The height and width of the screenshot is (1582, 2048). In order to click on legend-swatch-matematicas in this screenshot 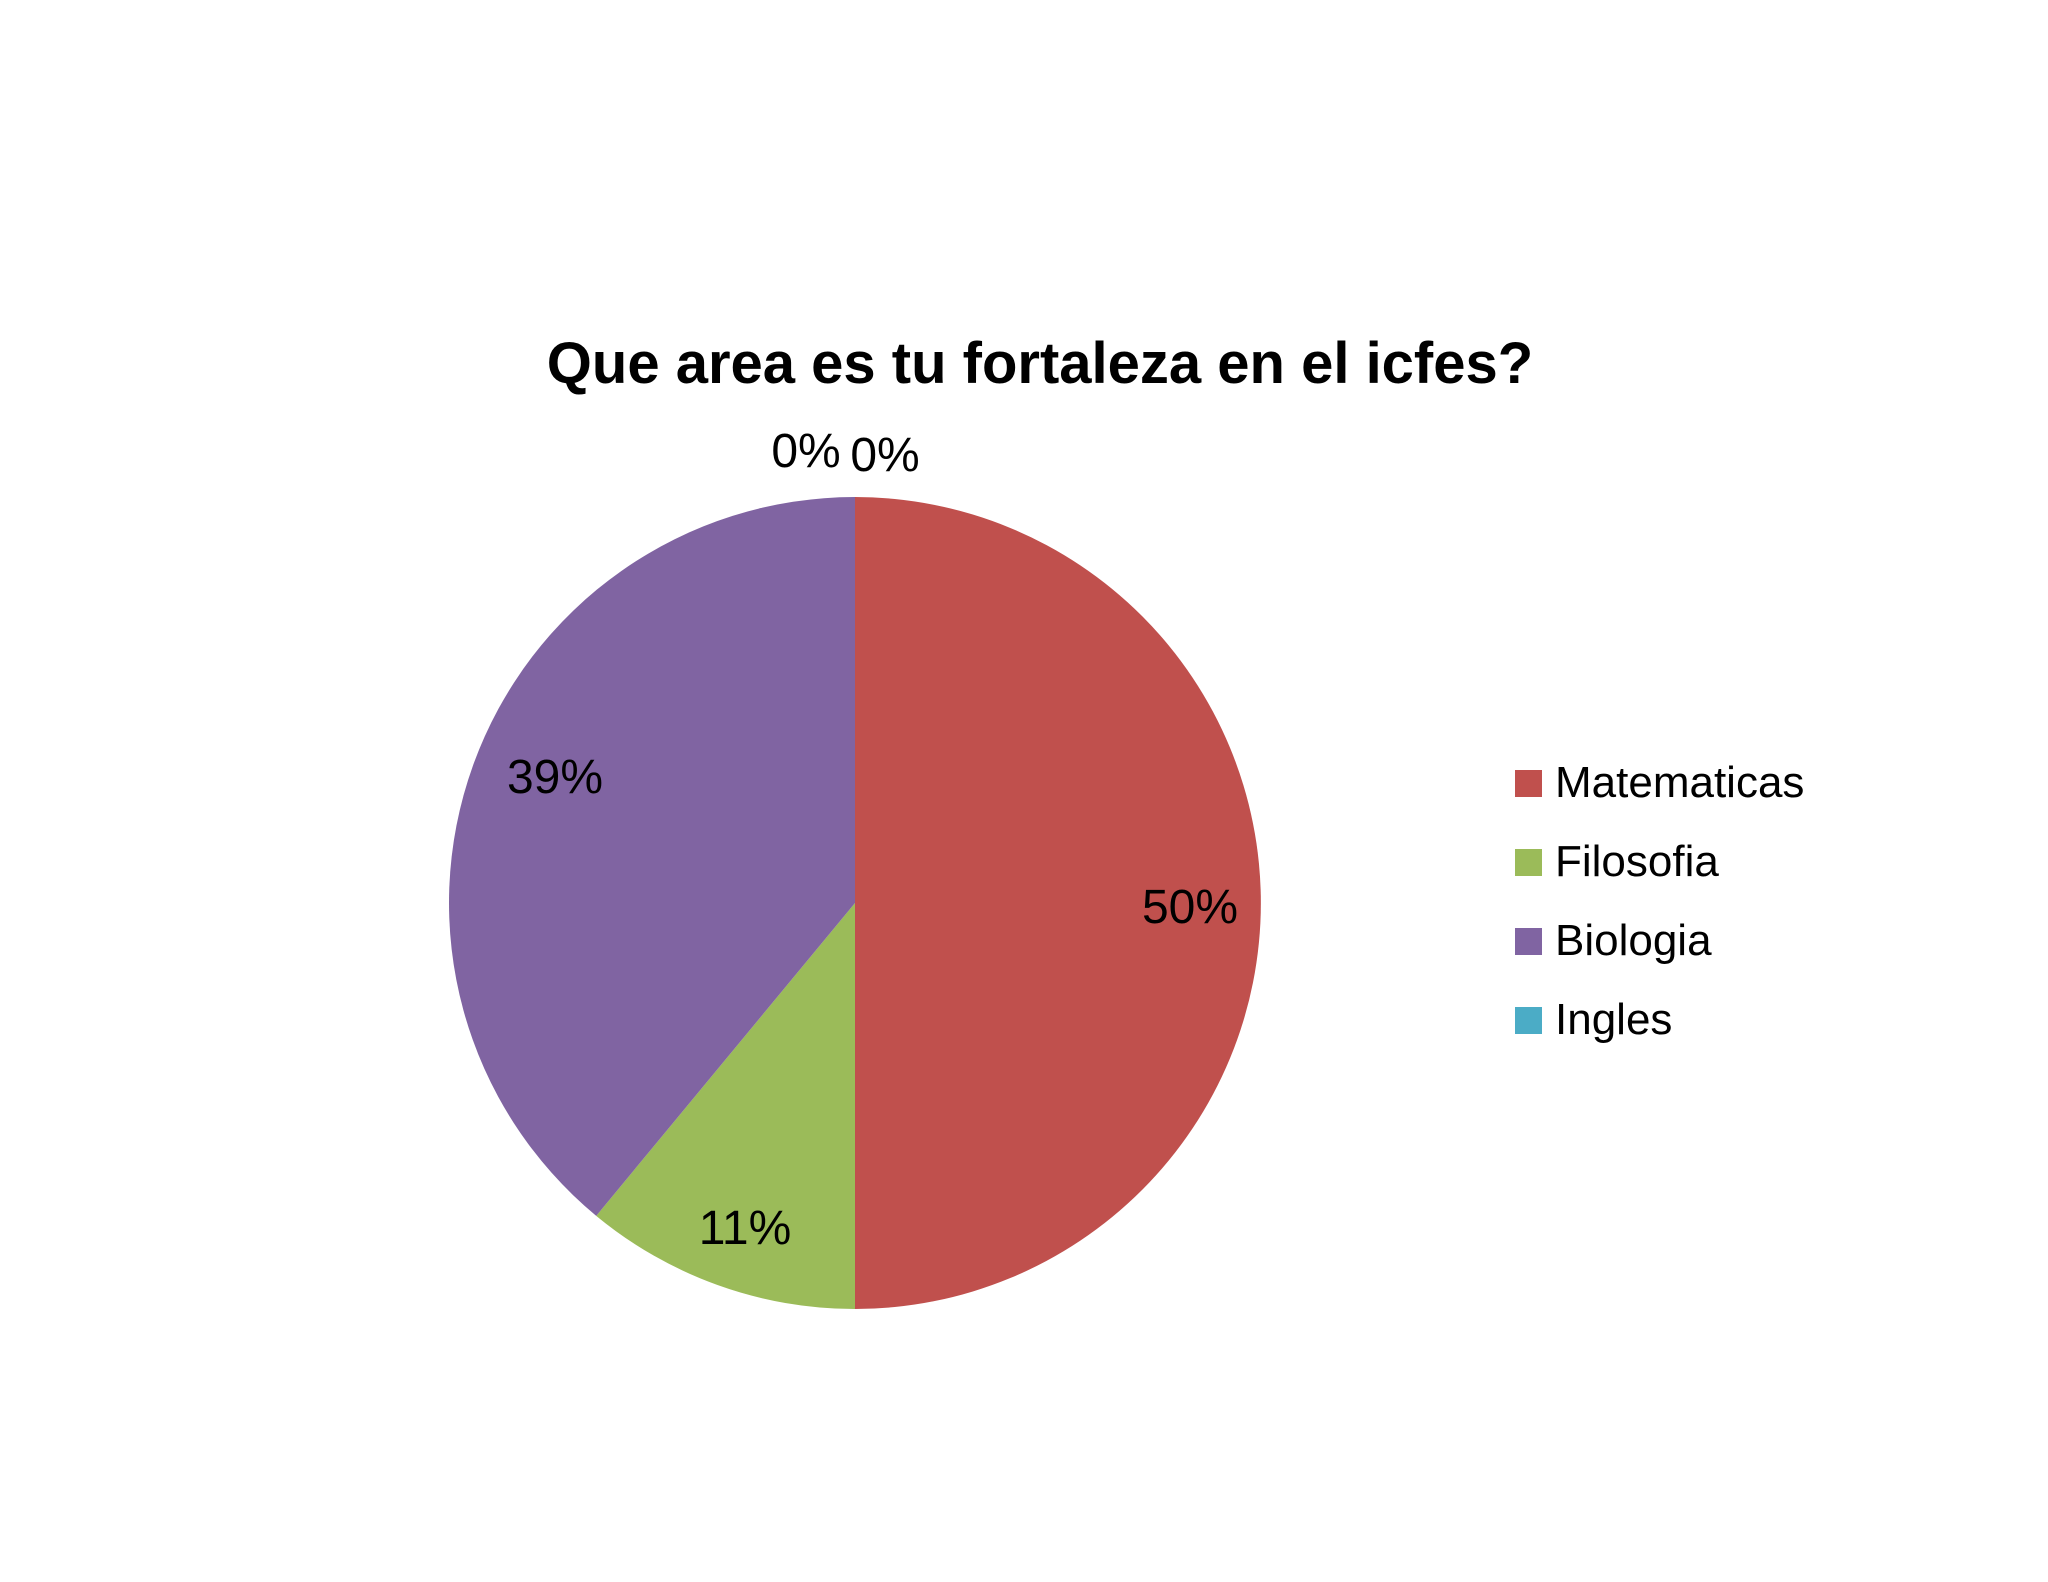, I will do `click(1528, 783)`.